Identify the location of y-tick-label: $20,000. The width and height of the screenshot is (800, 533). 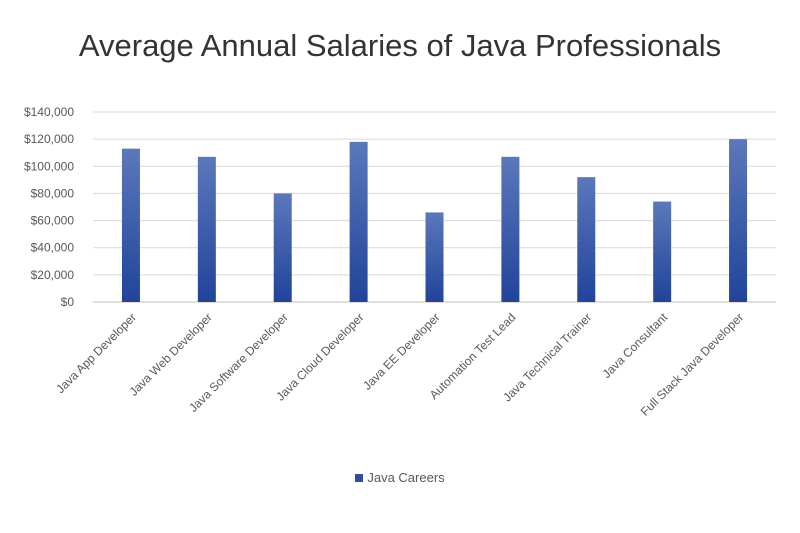
(53, 275).